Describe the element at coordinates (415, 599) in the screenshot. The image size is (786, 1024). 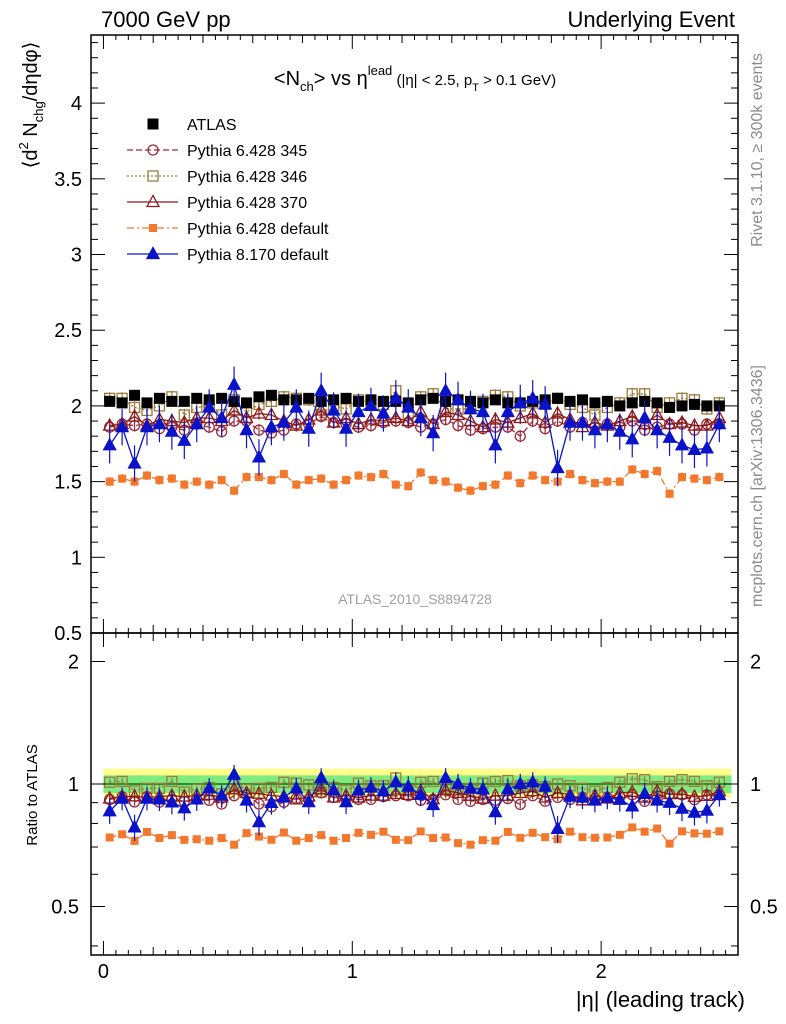
I see `analysis-watermark: ATLAS_2010_S8894728` at that location.